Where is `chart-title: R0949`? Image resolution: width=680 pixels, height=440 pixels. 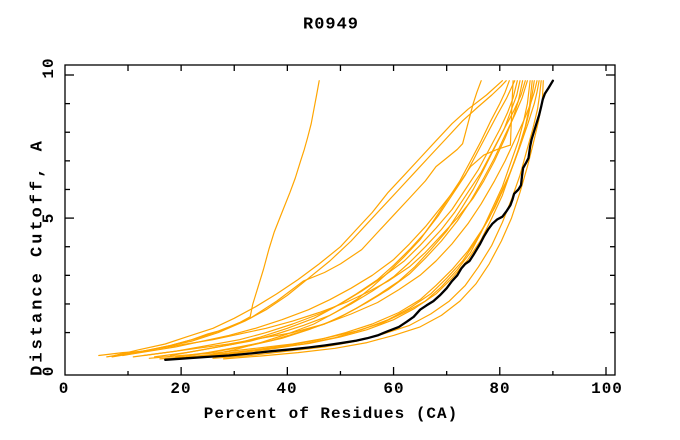 chart-title: R0949 is located at coordinates (331, 25).